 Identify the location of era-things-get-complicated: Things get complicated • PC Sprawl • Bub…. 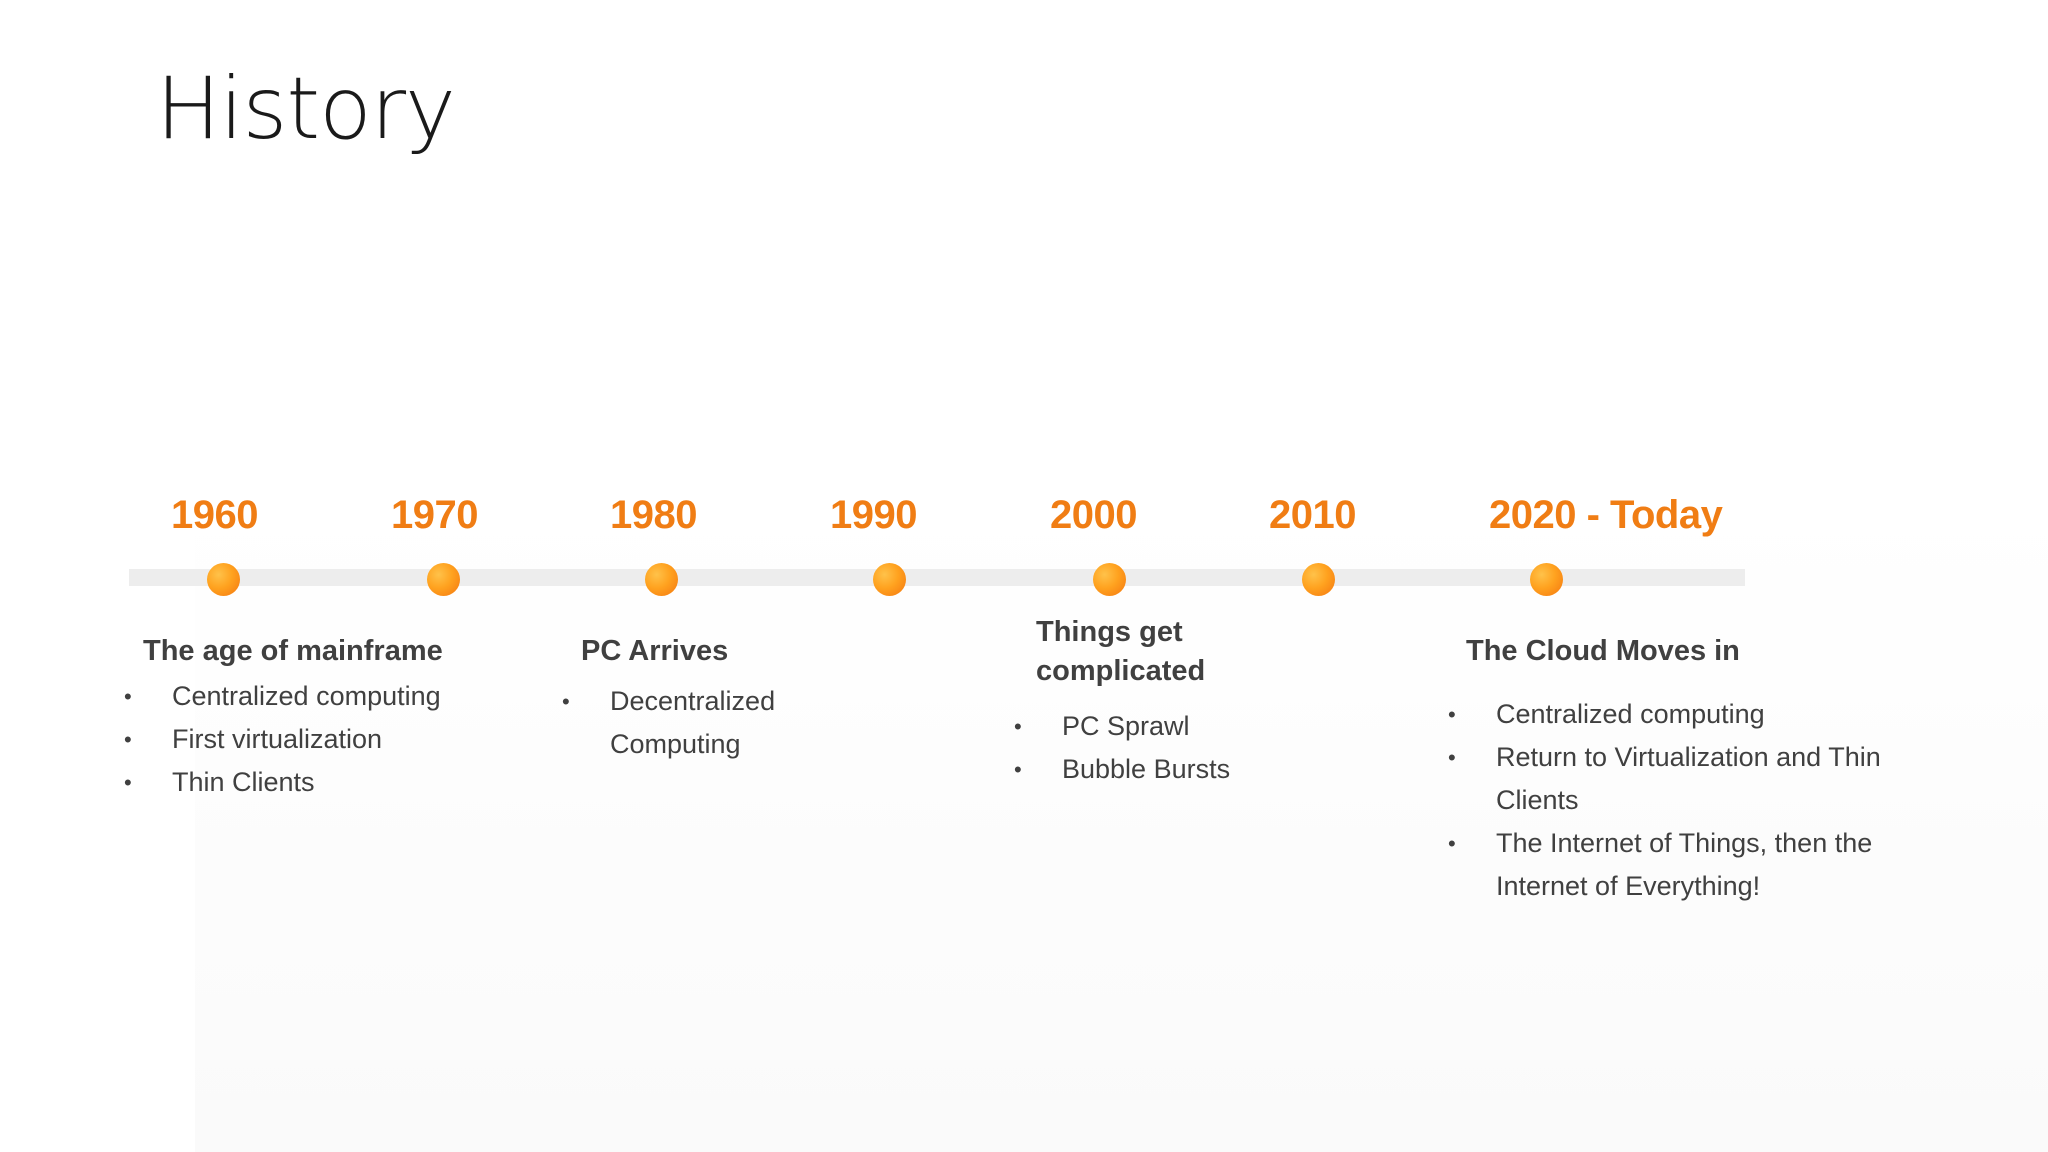
(1144, 702).